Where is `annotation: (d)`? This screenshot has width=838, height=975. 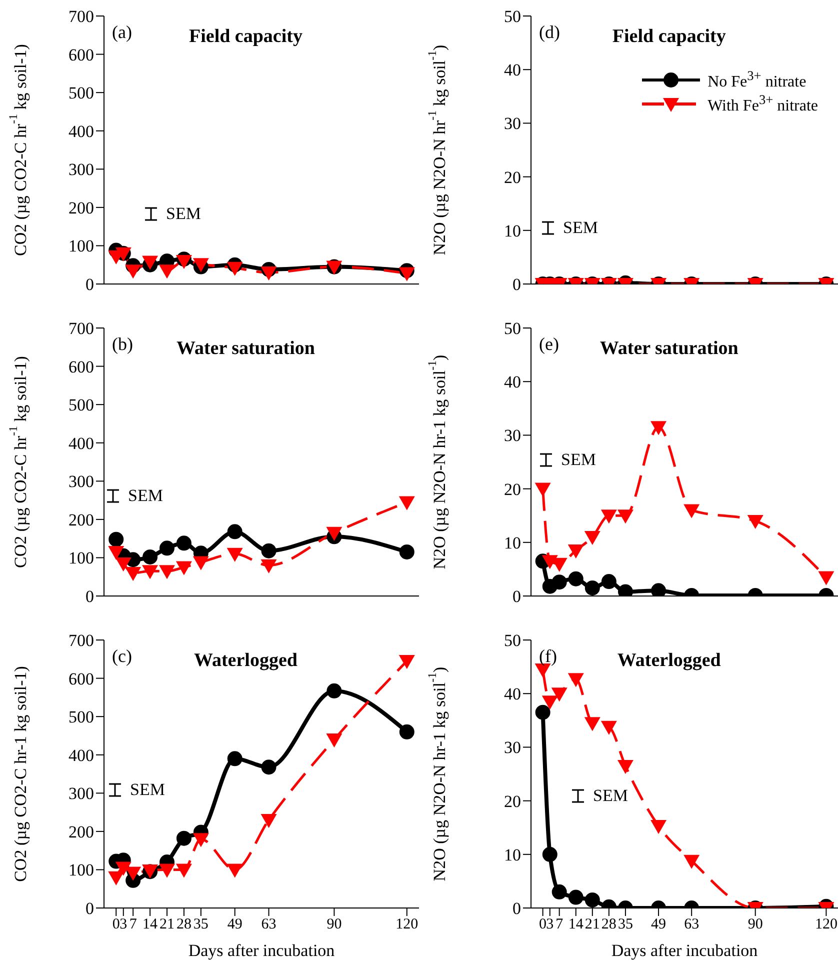
annotation: (d) is located at coordinates (549, 32).